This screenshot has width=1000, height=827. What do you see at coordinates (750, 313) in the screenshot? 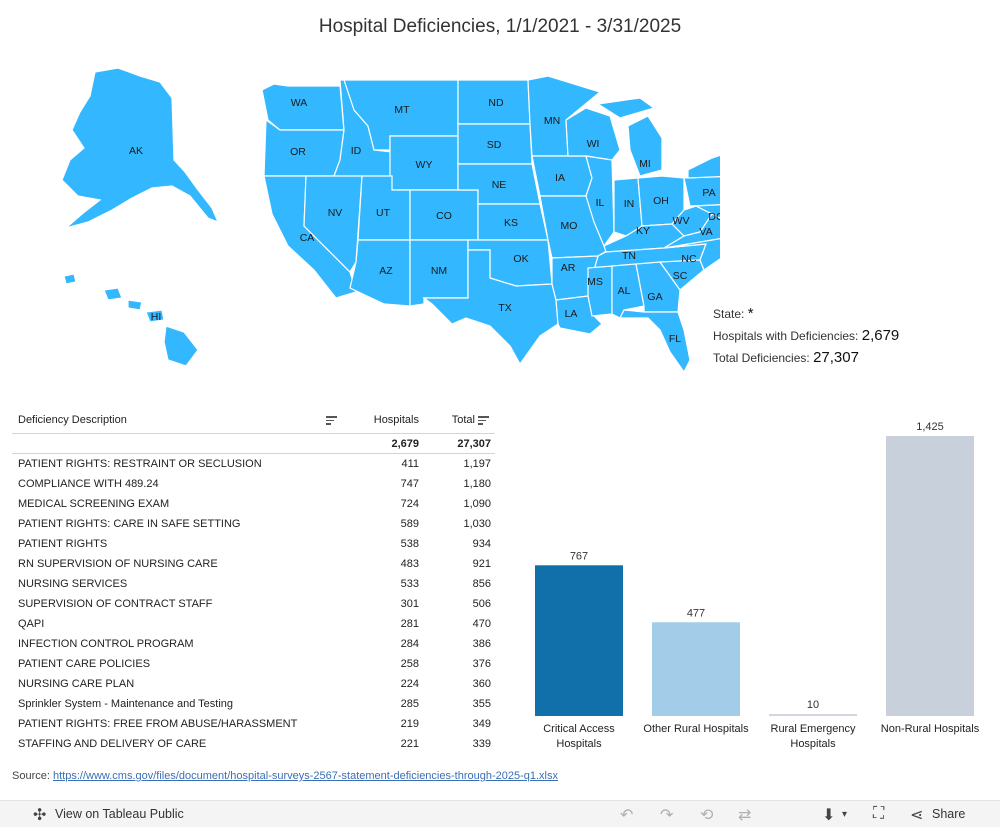
I see `state-value: *` at bounding box center [750, 313].